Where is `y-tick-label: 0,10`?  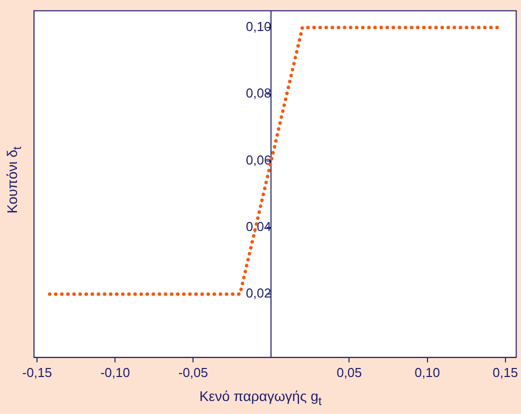
y-tick-label: 0,10 is located at coordinates (259, 26).